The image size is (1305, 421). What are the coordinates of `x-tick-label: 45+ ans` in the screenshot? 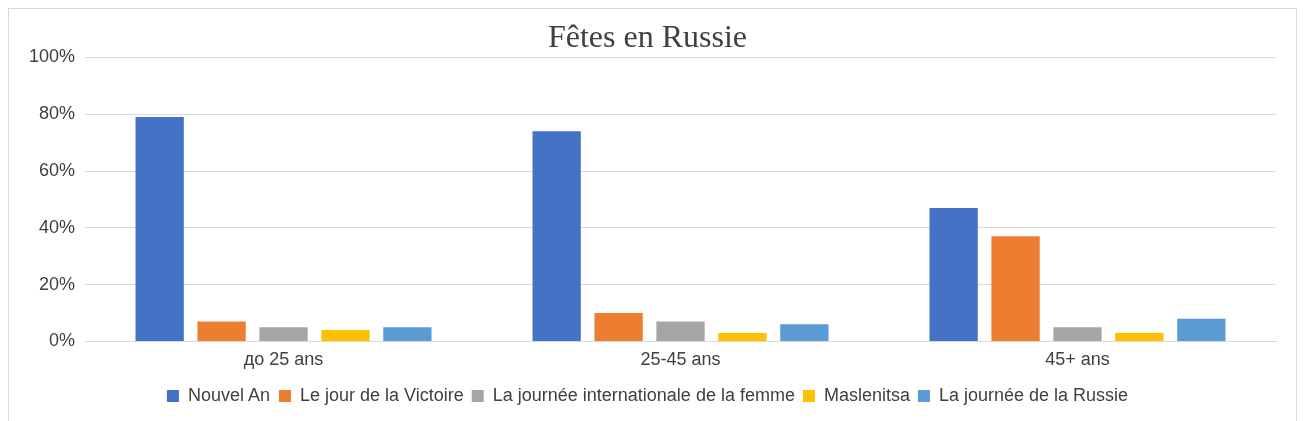 It's located at (1077, 359).